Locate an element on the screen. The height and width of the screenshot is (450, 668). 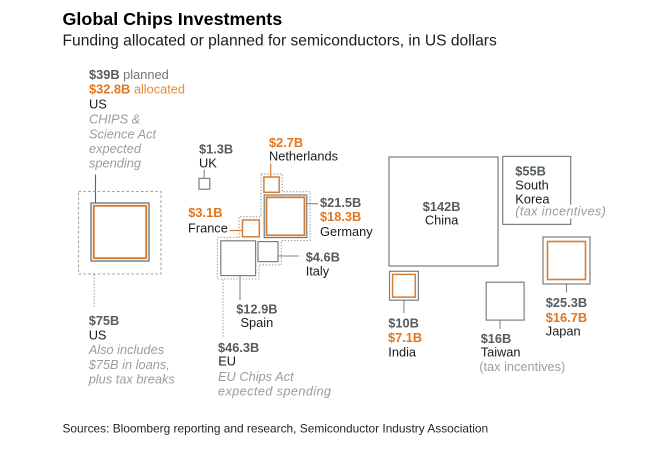
svg-text: $142B is located at coordinates (442, 206).